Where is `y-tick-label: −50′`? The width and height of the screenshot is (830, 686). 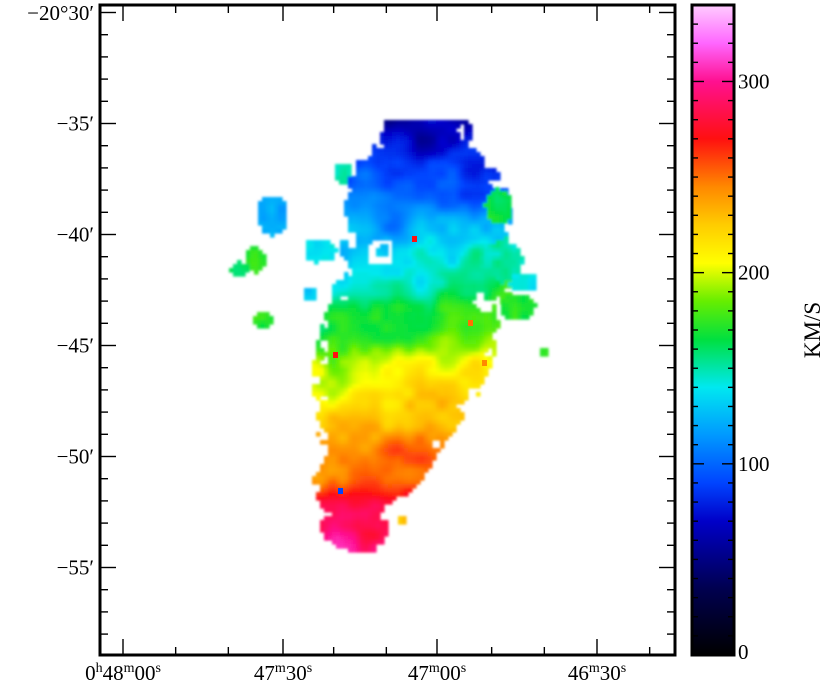 y-tick-label: −50′ is located at coordinates (75, 457).